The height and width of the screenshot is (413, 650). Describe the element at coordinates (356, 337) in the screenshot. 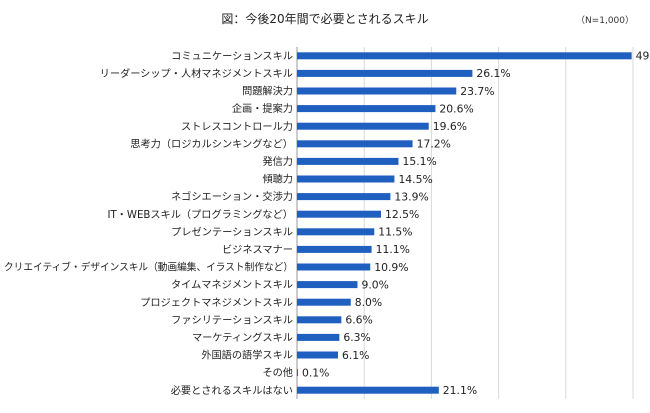

I see `value-label: 6.3%` at that location.